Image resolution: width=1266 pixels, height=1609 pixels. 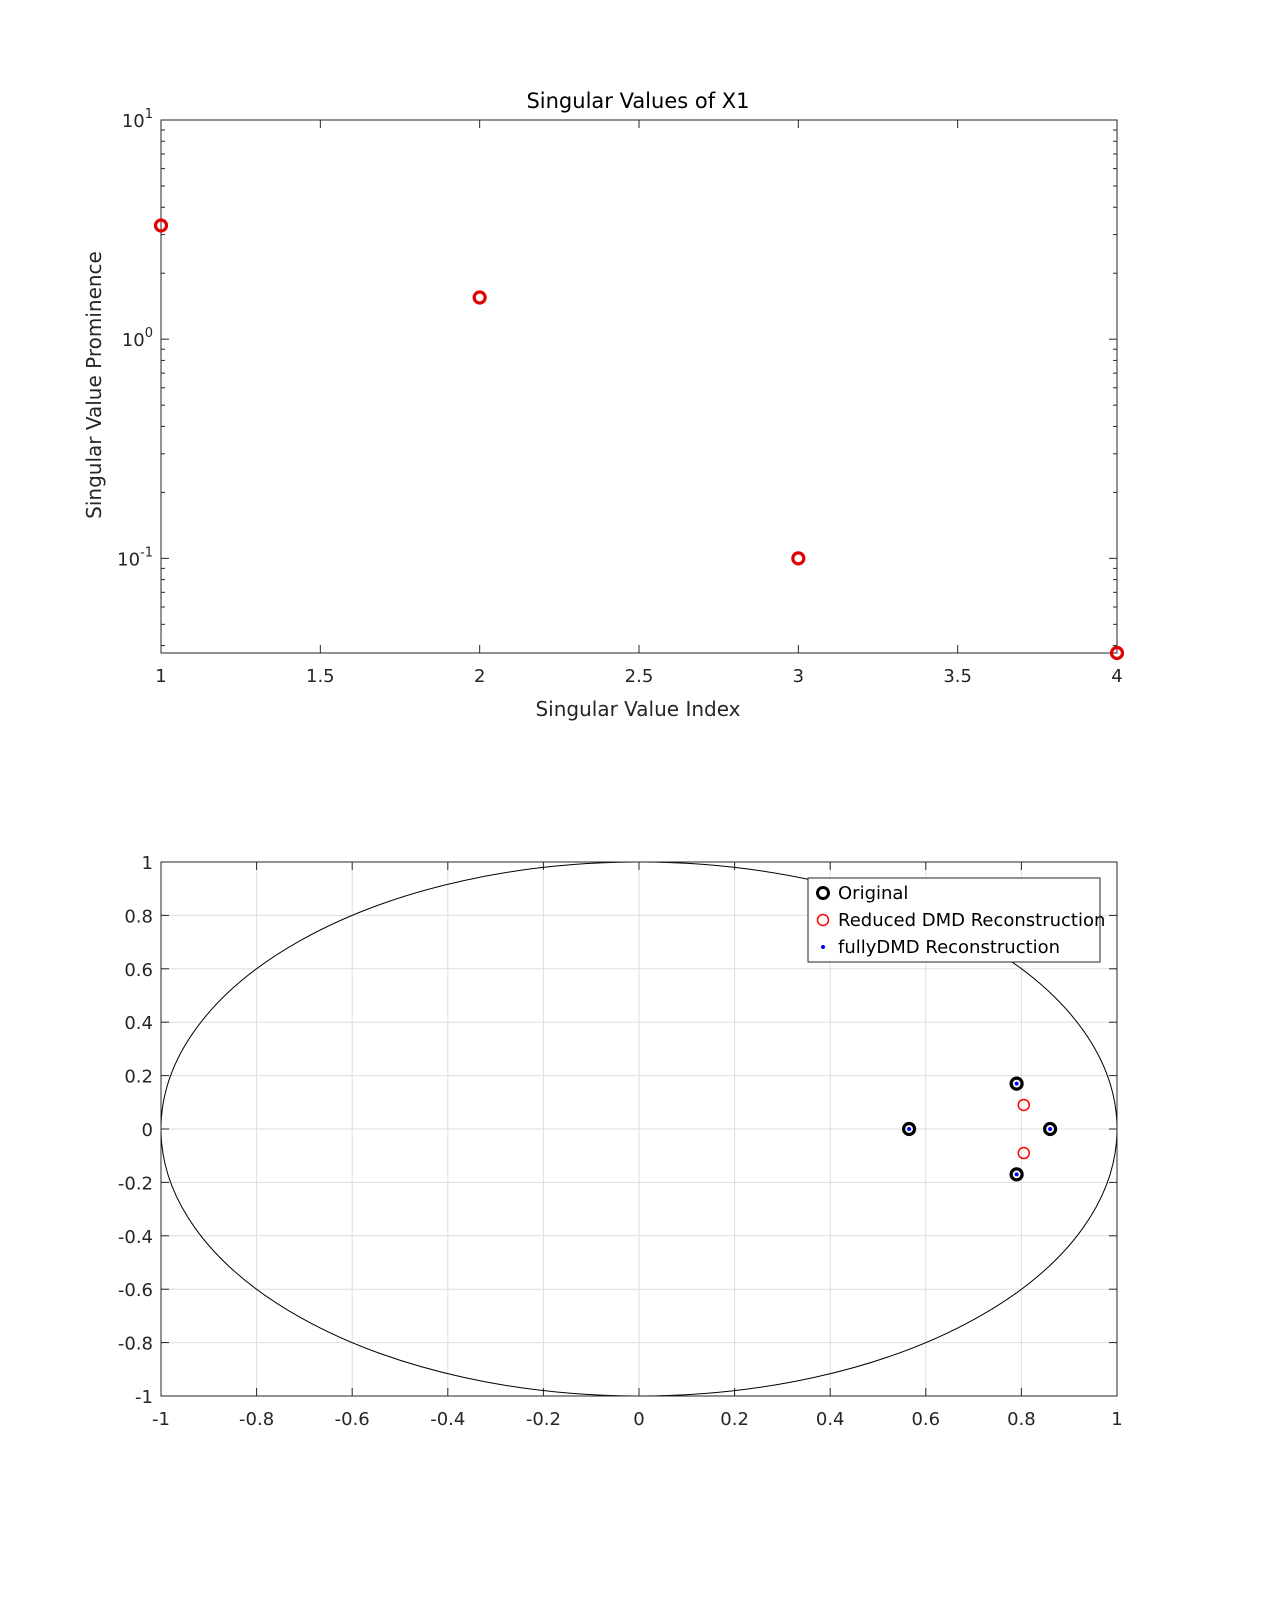 I want to click on legend-label-reduced: Reduced DMD Reconstruction, so click(x=971, y=920).